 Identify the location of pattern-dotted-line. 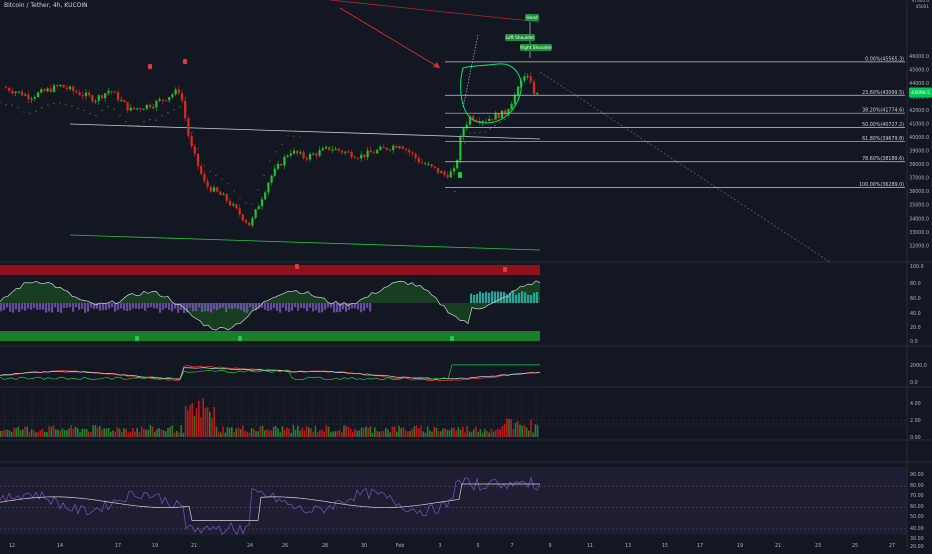
(470, 71).